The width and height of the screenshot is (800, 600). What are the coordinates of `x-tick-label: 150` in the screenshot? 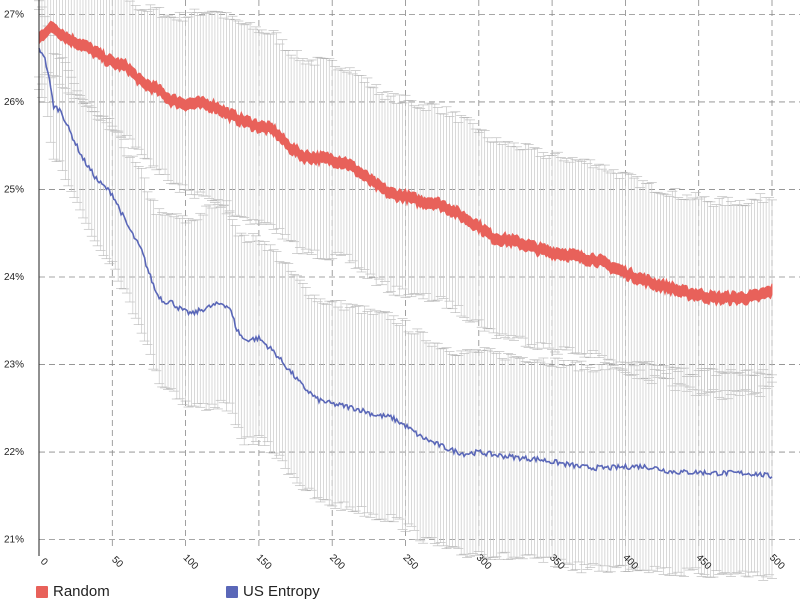 It's located at (264, 562).